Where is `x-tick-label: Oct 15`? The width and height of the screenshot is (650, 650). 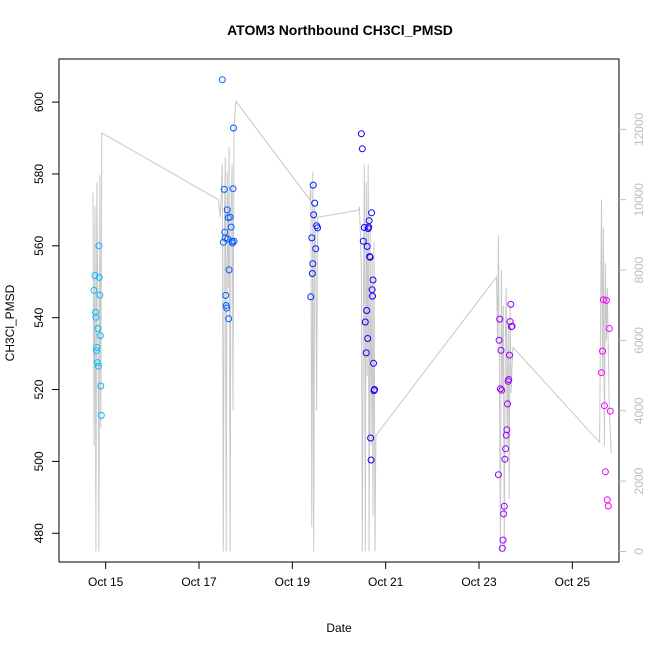 x-tick-label: Oct 15 is located at coordinates (106, 582).